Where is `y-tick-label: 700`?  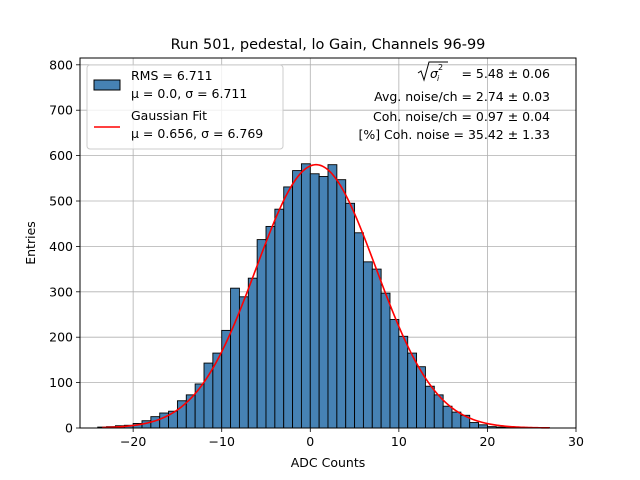
y-tick-label: 700 is located at coordinates (61, 110).